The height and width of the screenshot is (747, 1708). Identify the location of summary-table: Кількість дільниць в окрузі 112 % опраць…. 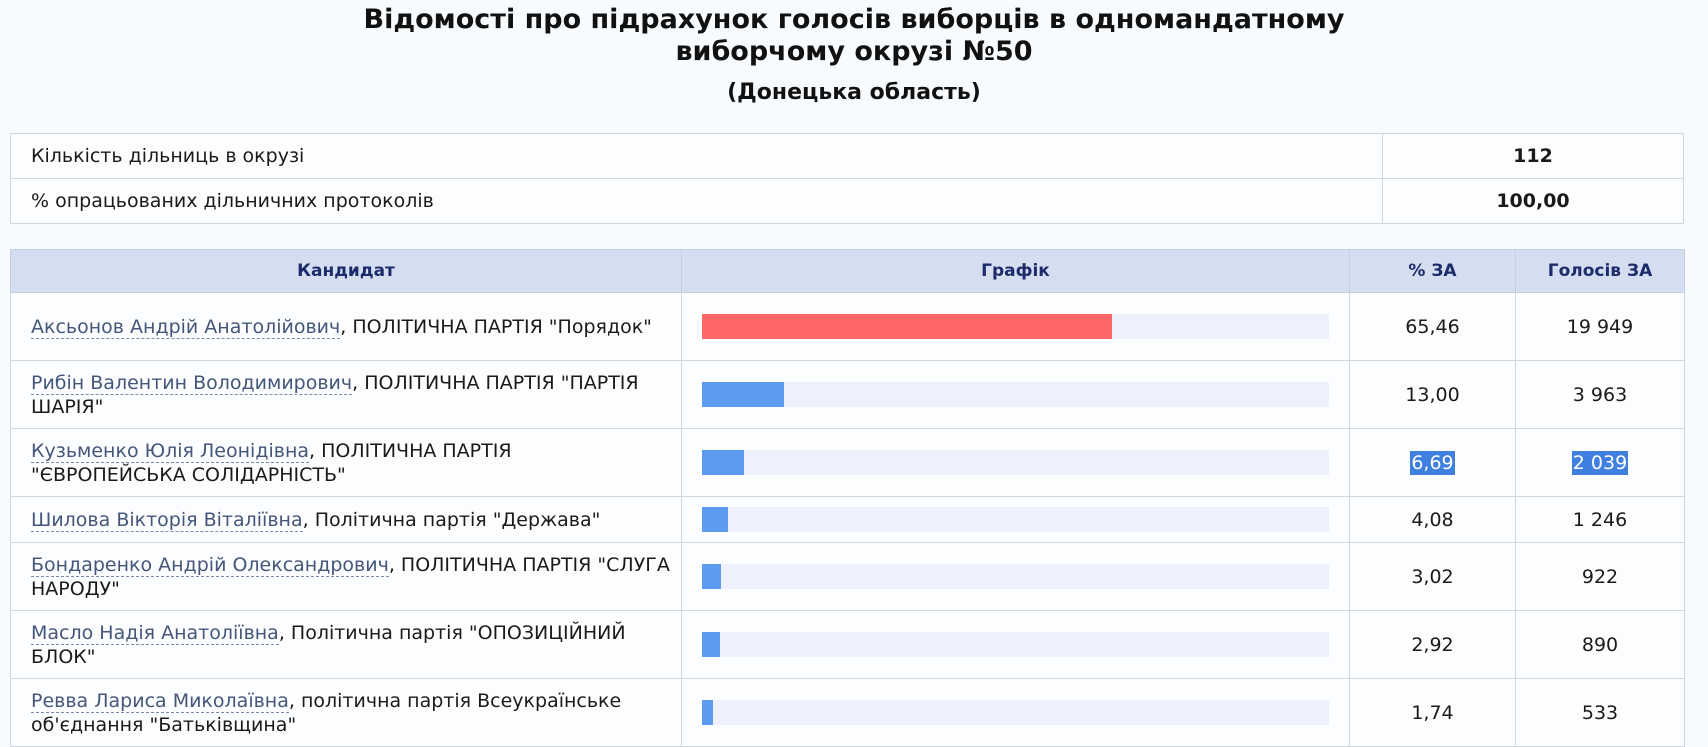
(847, 178).